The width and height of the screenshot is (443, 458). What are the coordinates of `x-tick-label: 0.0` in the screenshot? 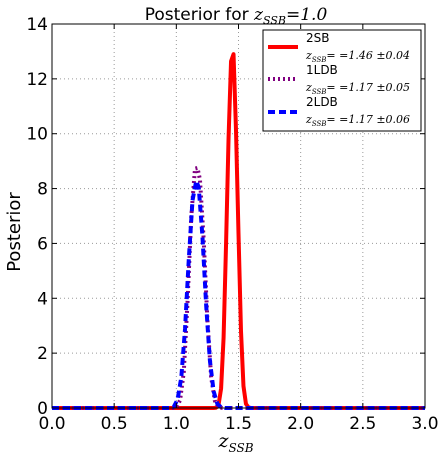 It's located at (51, 424).